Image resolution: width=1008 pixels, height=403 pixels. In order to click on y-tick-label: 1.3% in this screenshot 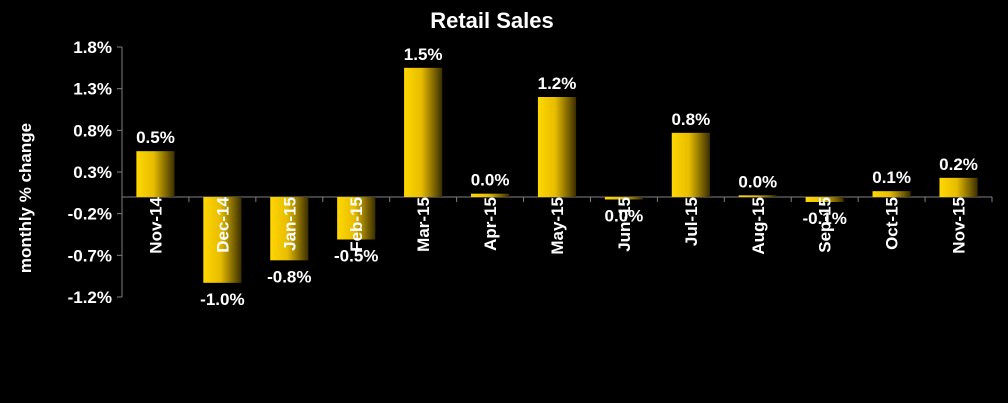, I will do `click(92, 89)`.